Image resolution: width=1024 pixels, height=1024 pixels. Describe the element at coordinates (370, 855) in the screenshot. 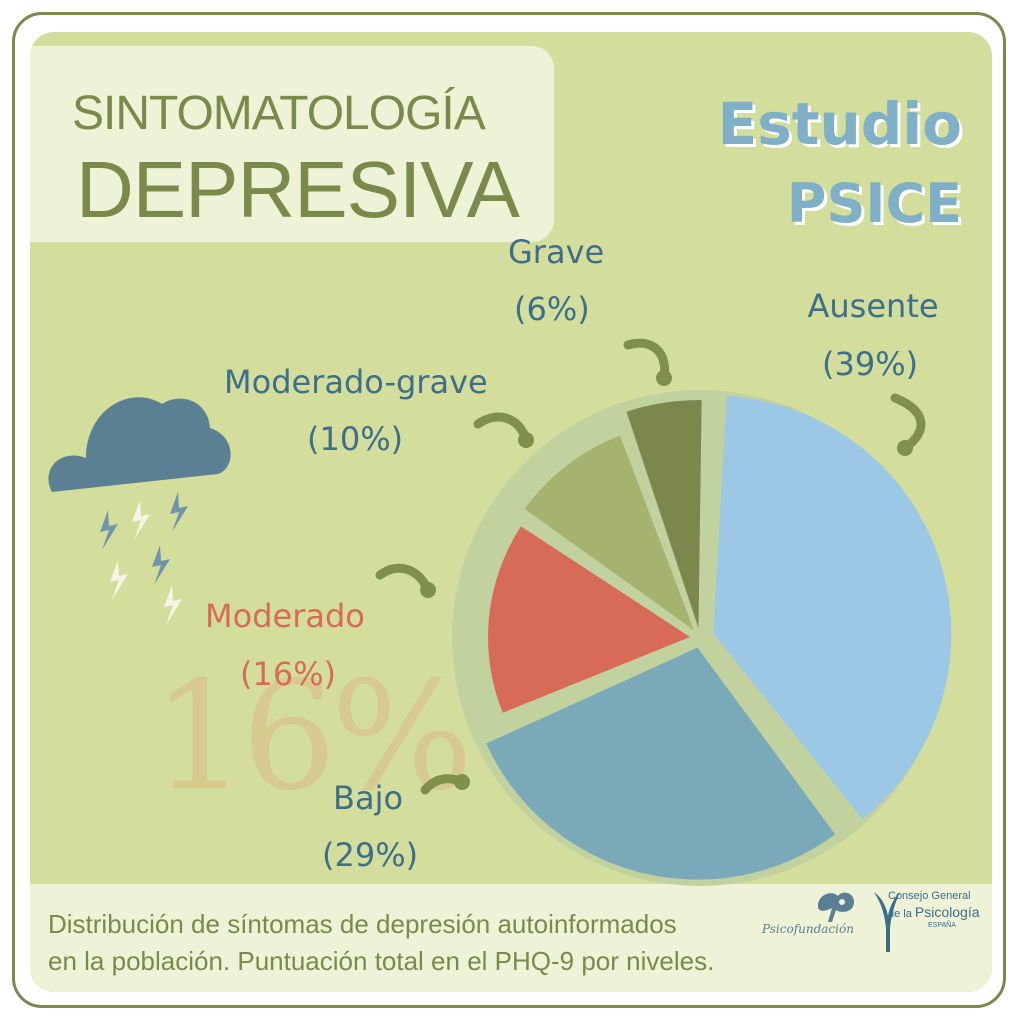

I see `value-bajo: (29%)` at that location.